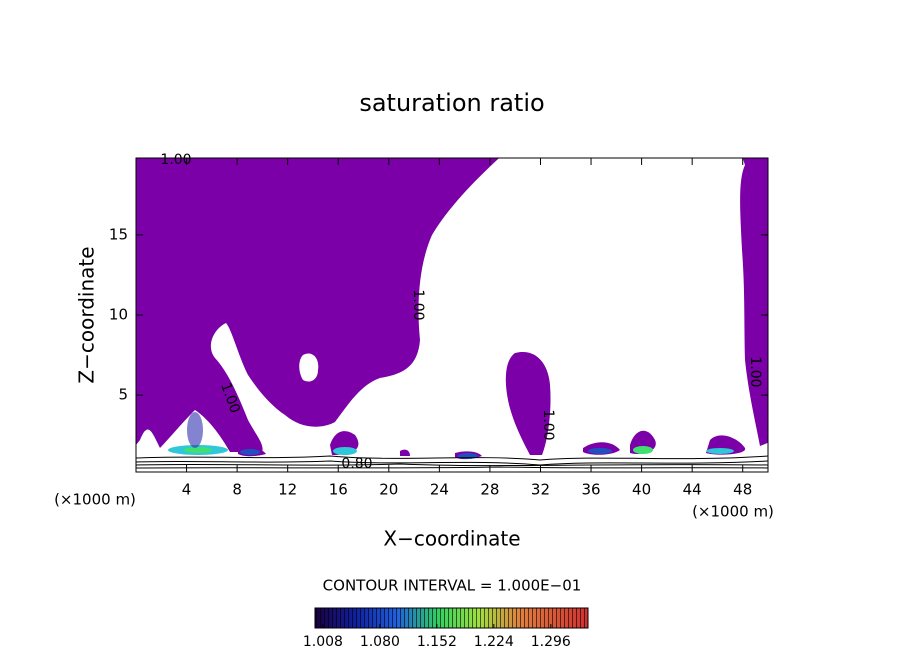 The width and height of the screenshot is (904, 654). I want to click on y-axis-label: Z−coordinate, so click(87, 314).